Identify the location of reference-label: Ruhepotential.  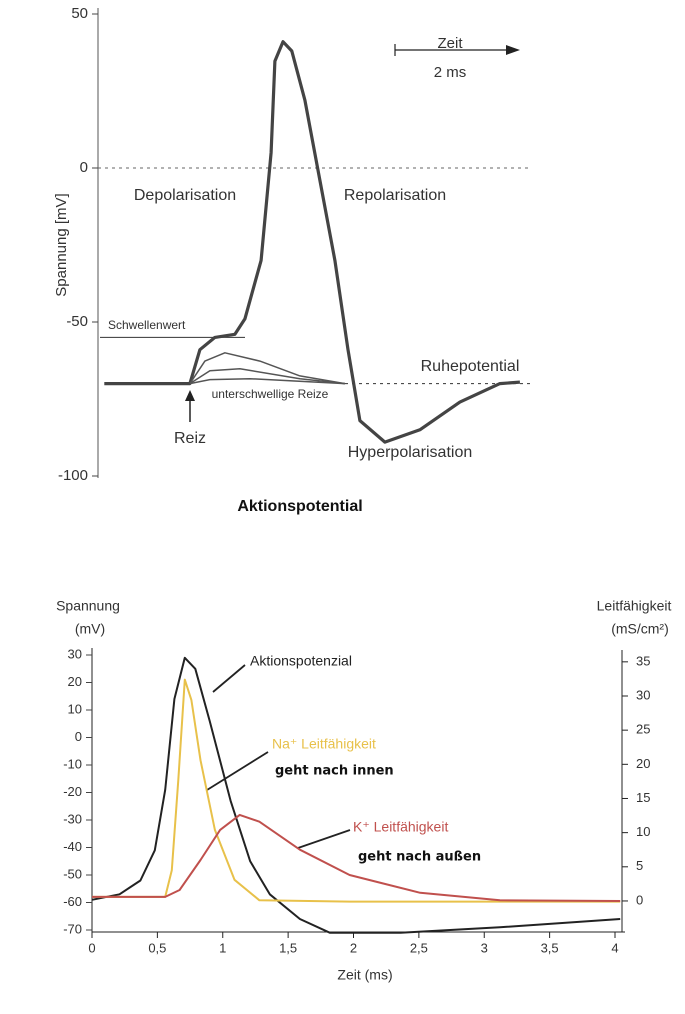
(470, 366).